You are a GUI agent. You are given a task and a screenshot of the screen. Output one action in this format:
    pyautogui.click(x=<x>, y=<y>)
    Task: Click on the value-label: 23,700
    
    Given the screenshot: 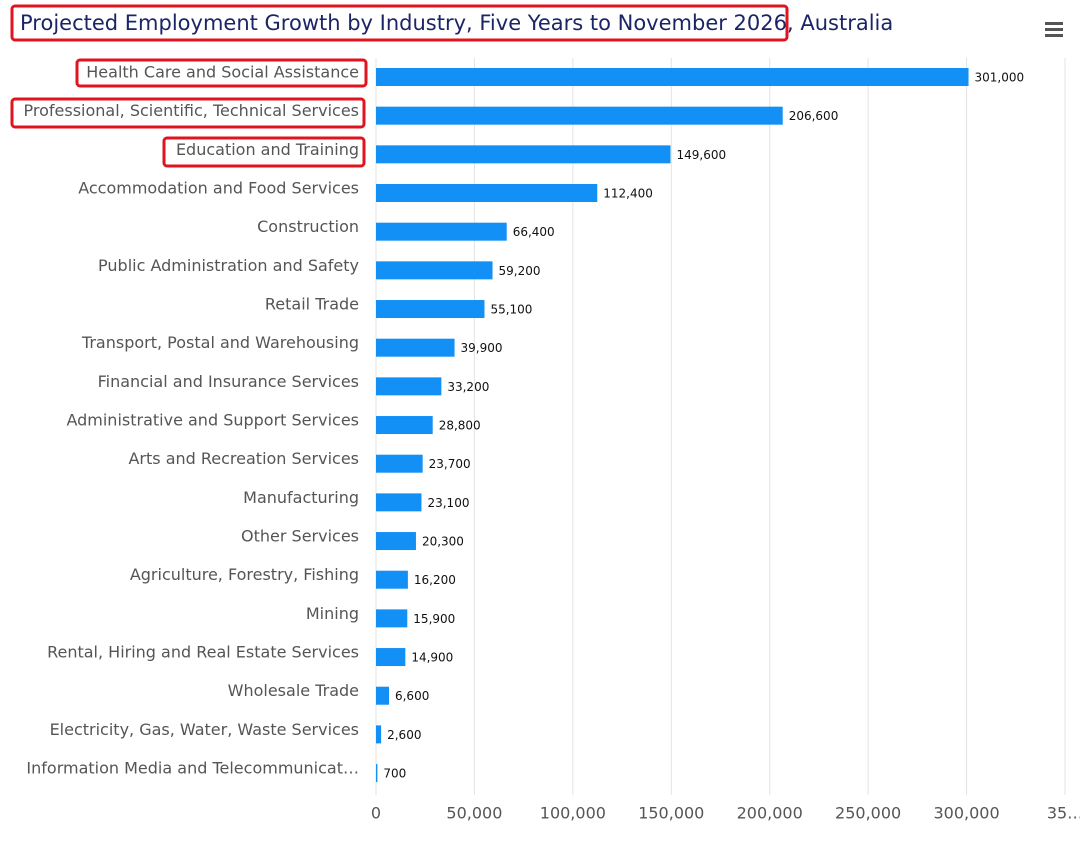 What is the action you would take?
    pyautogui.click(x=450, y=464)
    